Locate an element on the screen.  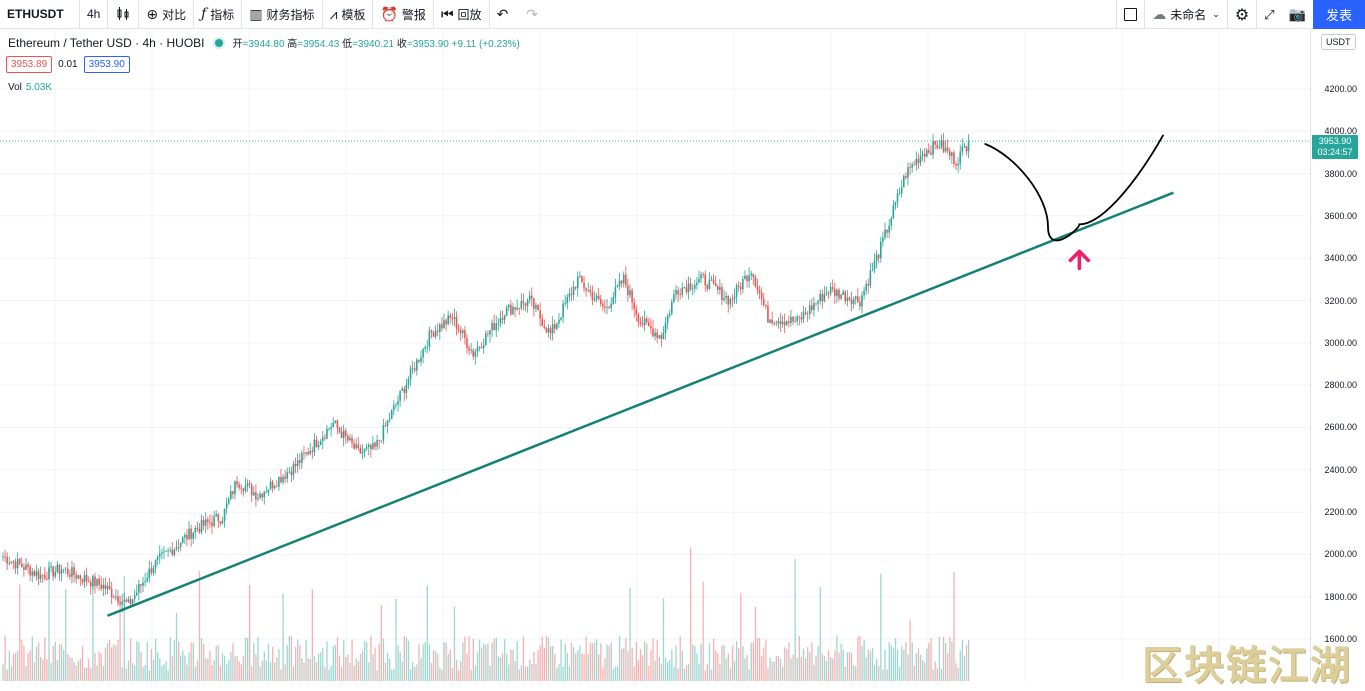
settings-button: ⚙ is located at coordinates (1243, 14).